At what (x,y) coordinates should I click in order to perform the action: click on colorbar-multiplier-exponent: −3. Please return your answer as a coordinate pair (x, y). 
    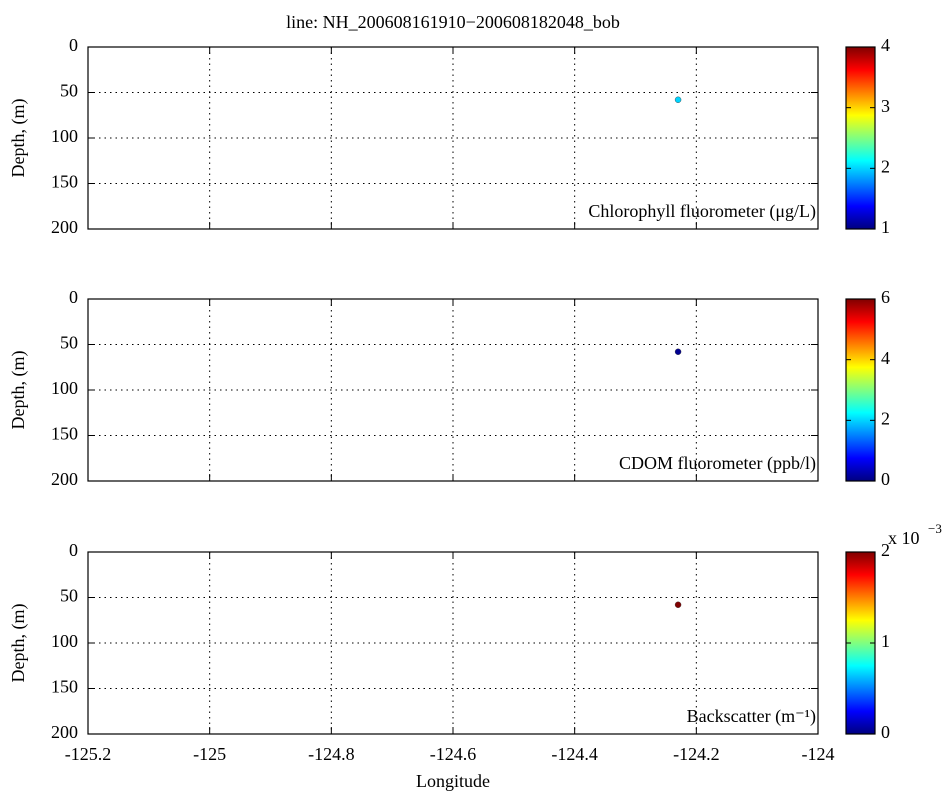
    Looking at the image, I should click on (935, 528).